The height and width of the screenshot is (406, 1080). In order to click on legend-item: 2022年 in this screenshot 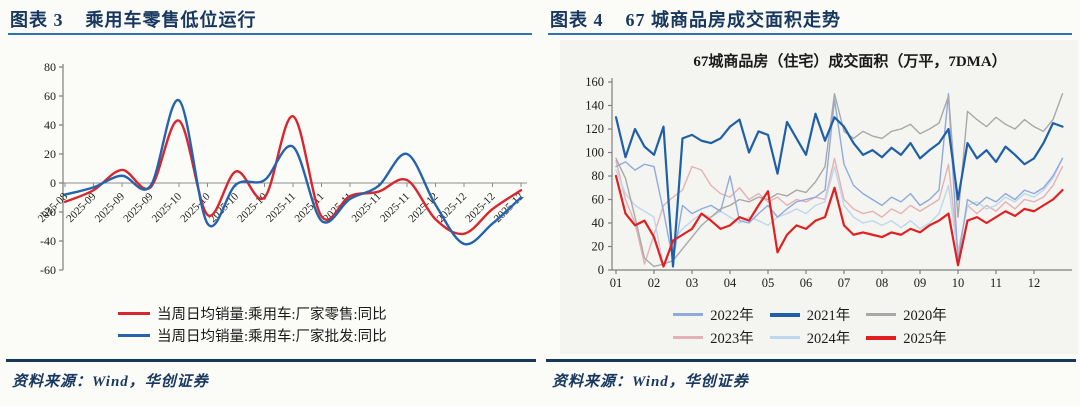, I will do `click(713, 314)`.